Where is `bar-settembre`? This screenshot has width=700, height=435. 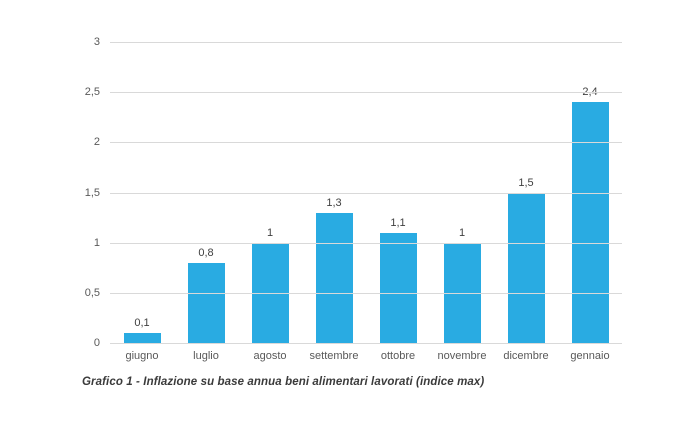 bar-settembre is located at coordinates (334, 277).